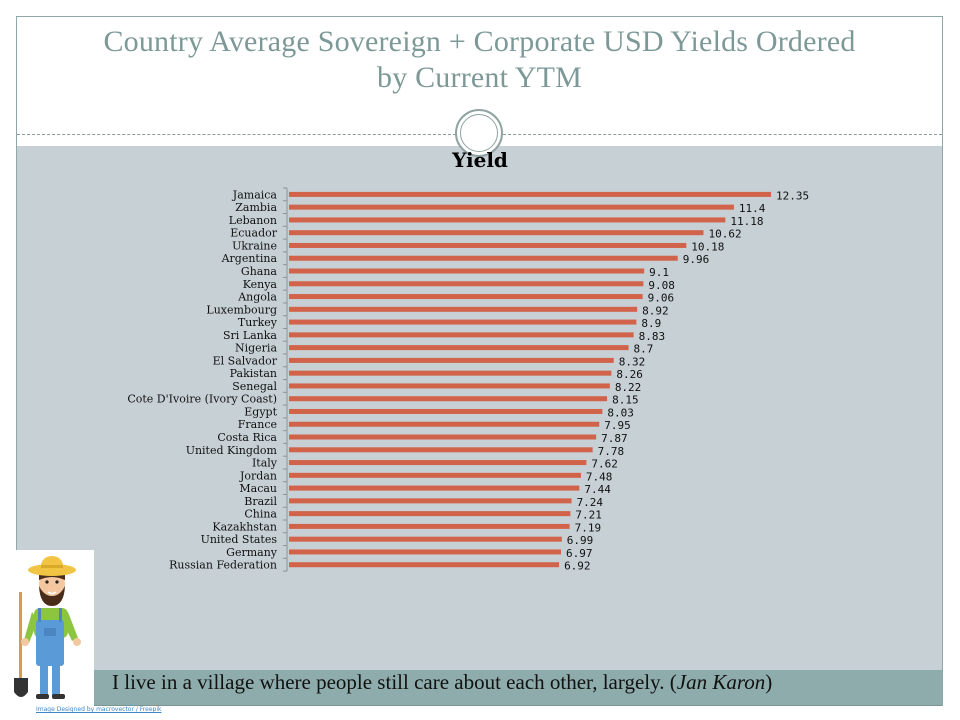  I want to click on category-label: Jamaica, so click(255, 194).